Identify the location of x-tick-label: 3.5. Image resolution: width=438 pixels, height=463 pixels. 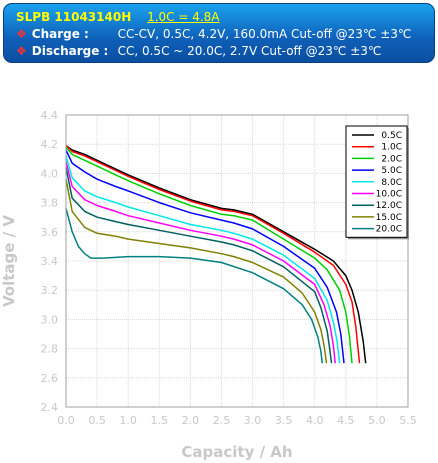
(284, 420).